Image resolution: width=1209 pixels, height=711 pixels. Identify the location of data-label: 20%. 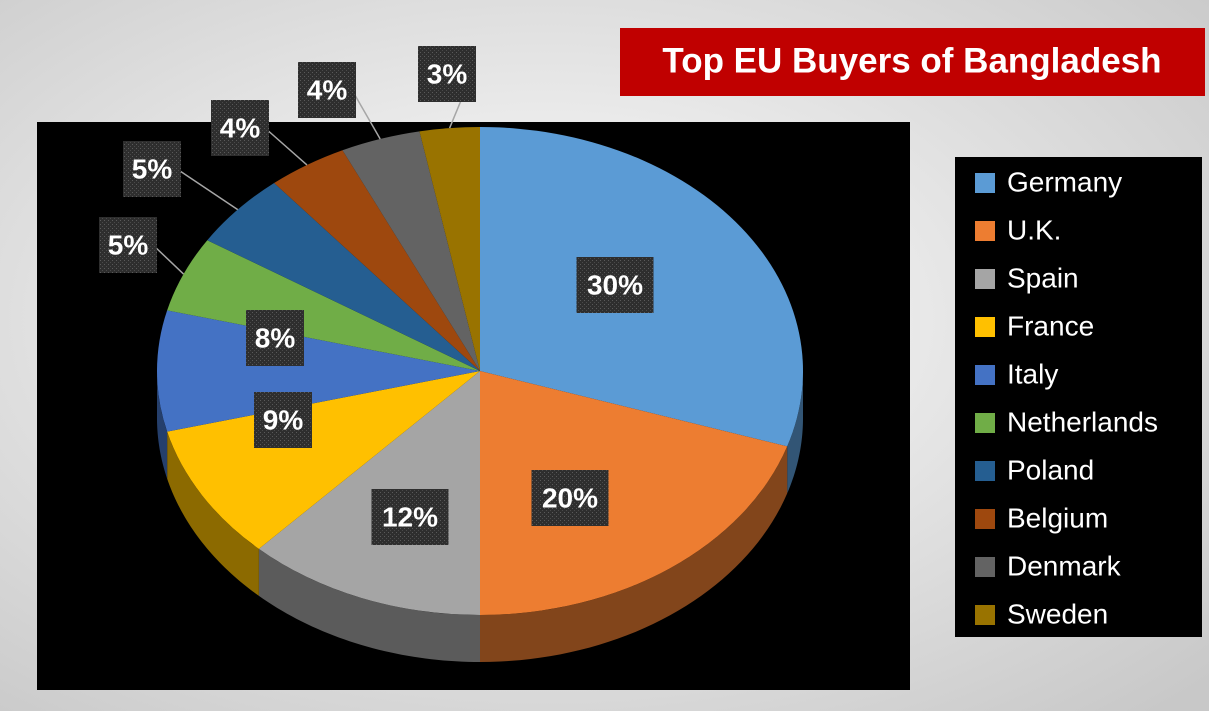
(570, 497).